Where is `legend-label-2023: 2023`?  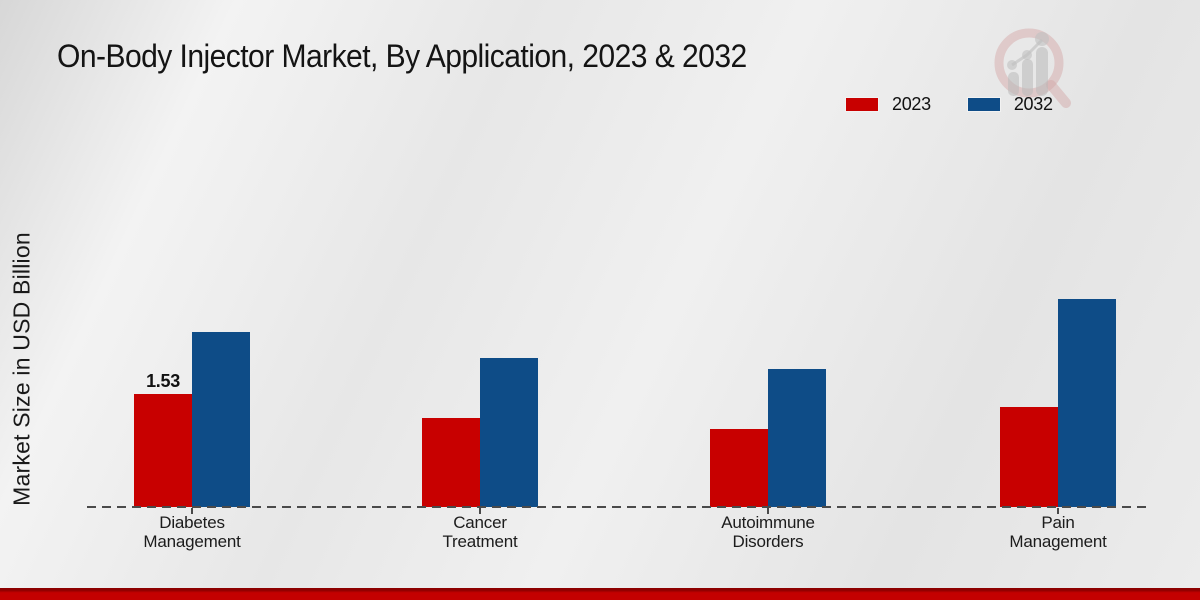 legend-label-2023: 2023 is located at coordinates (911, 103).